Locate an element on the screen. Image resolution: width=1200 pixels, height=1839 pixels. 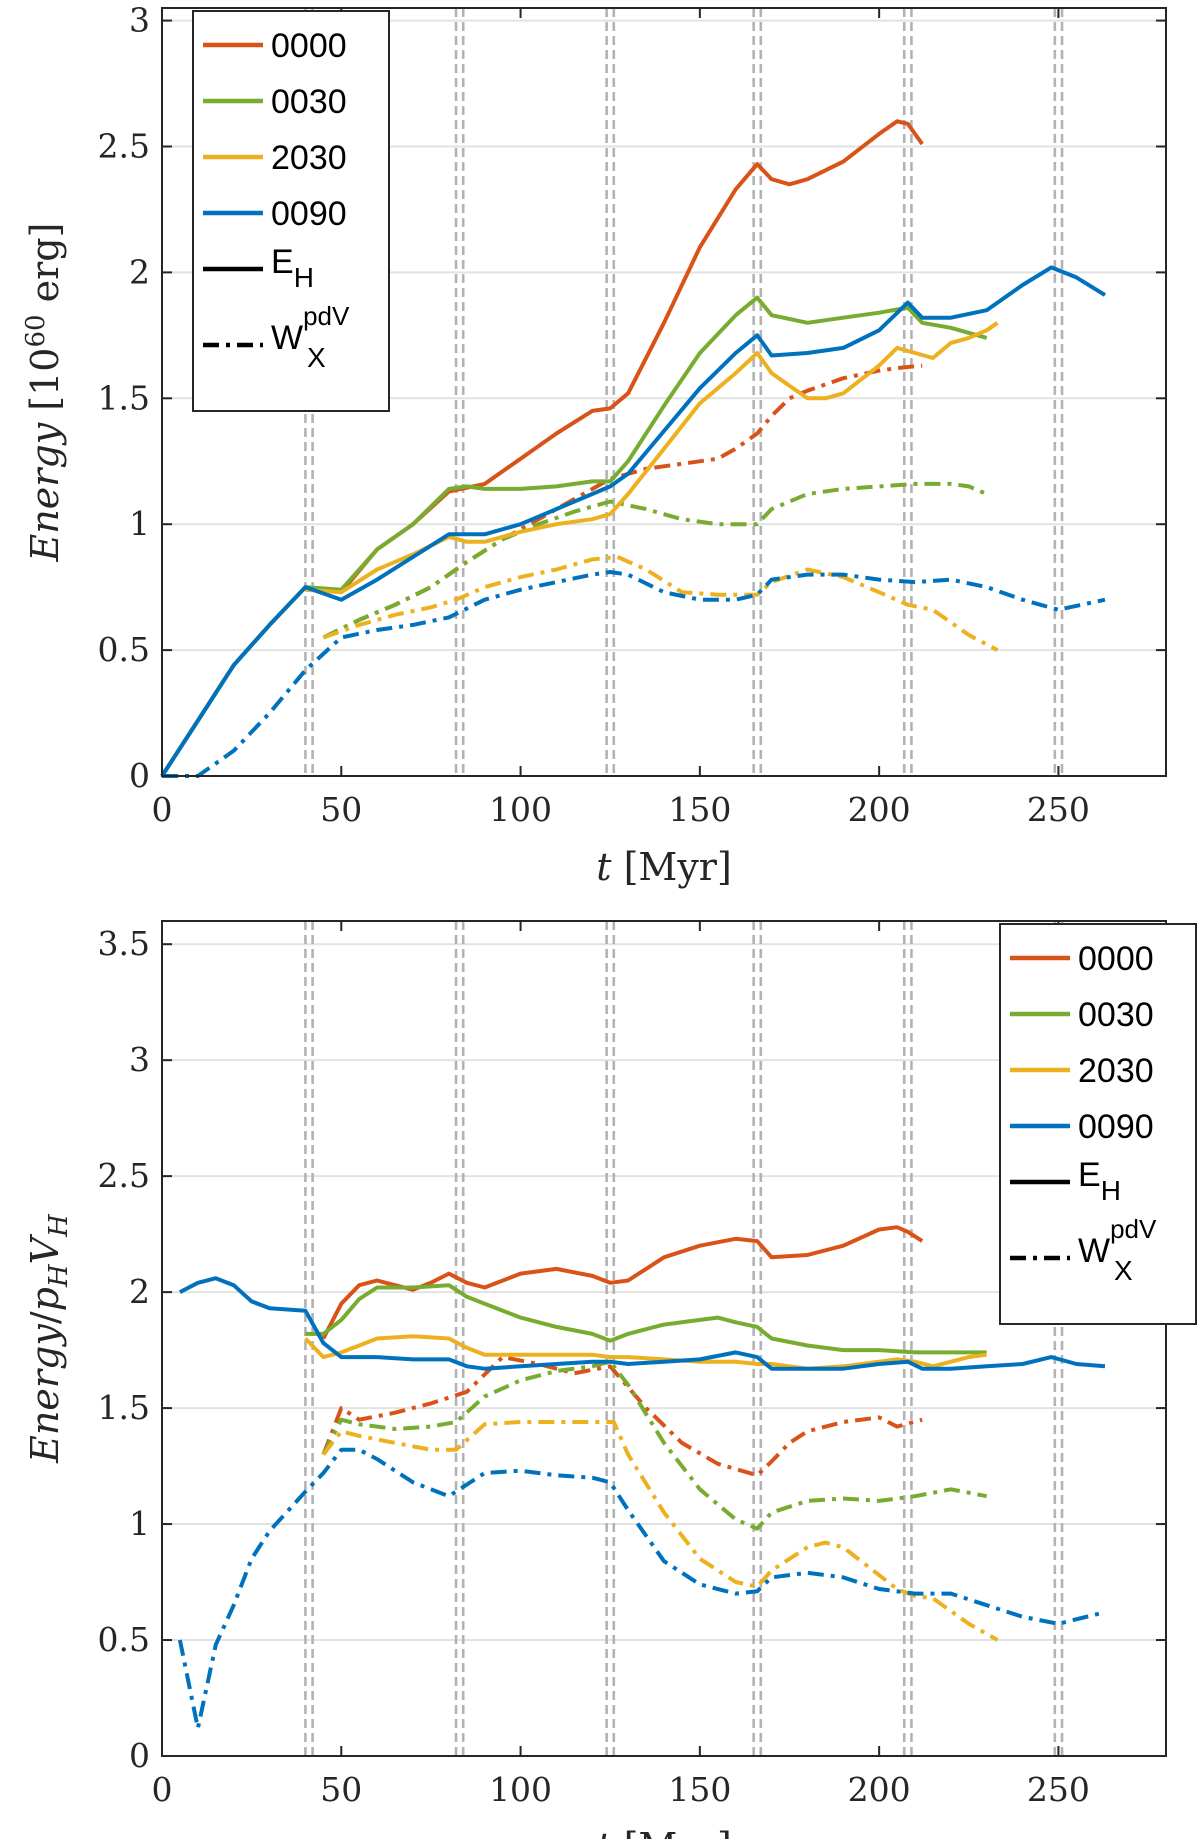
series-0000-dashdot is located at coordinates (622, 1416).